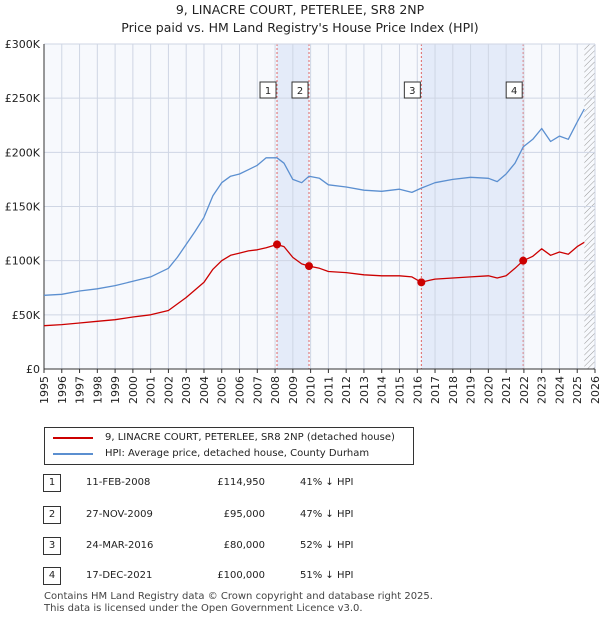  I want to click on x-tick-label: 2024, so click(559, 390).